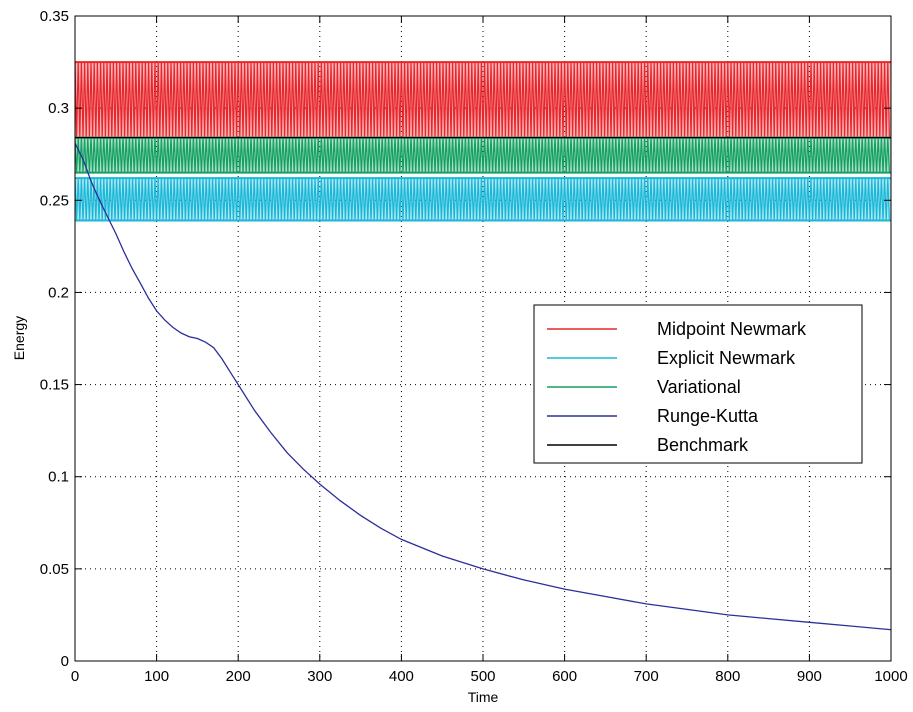 This screenshot has width=913, height=712. What do you see at coordinates (19, 338) in the screenshot?
I see `y-axis-title: Energy` at bounding box center [19, 338].